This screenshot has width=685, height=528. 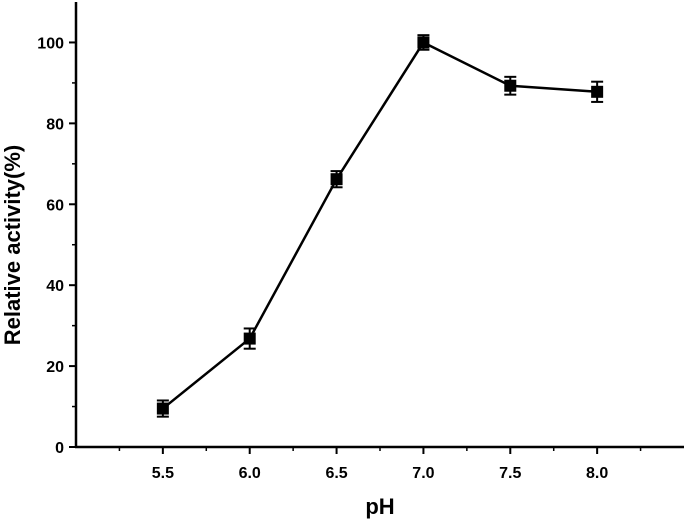 I want to click on x-tick-label: 7.5, so click(x=510, y=473).